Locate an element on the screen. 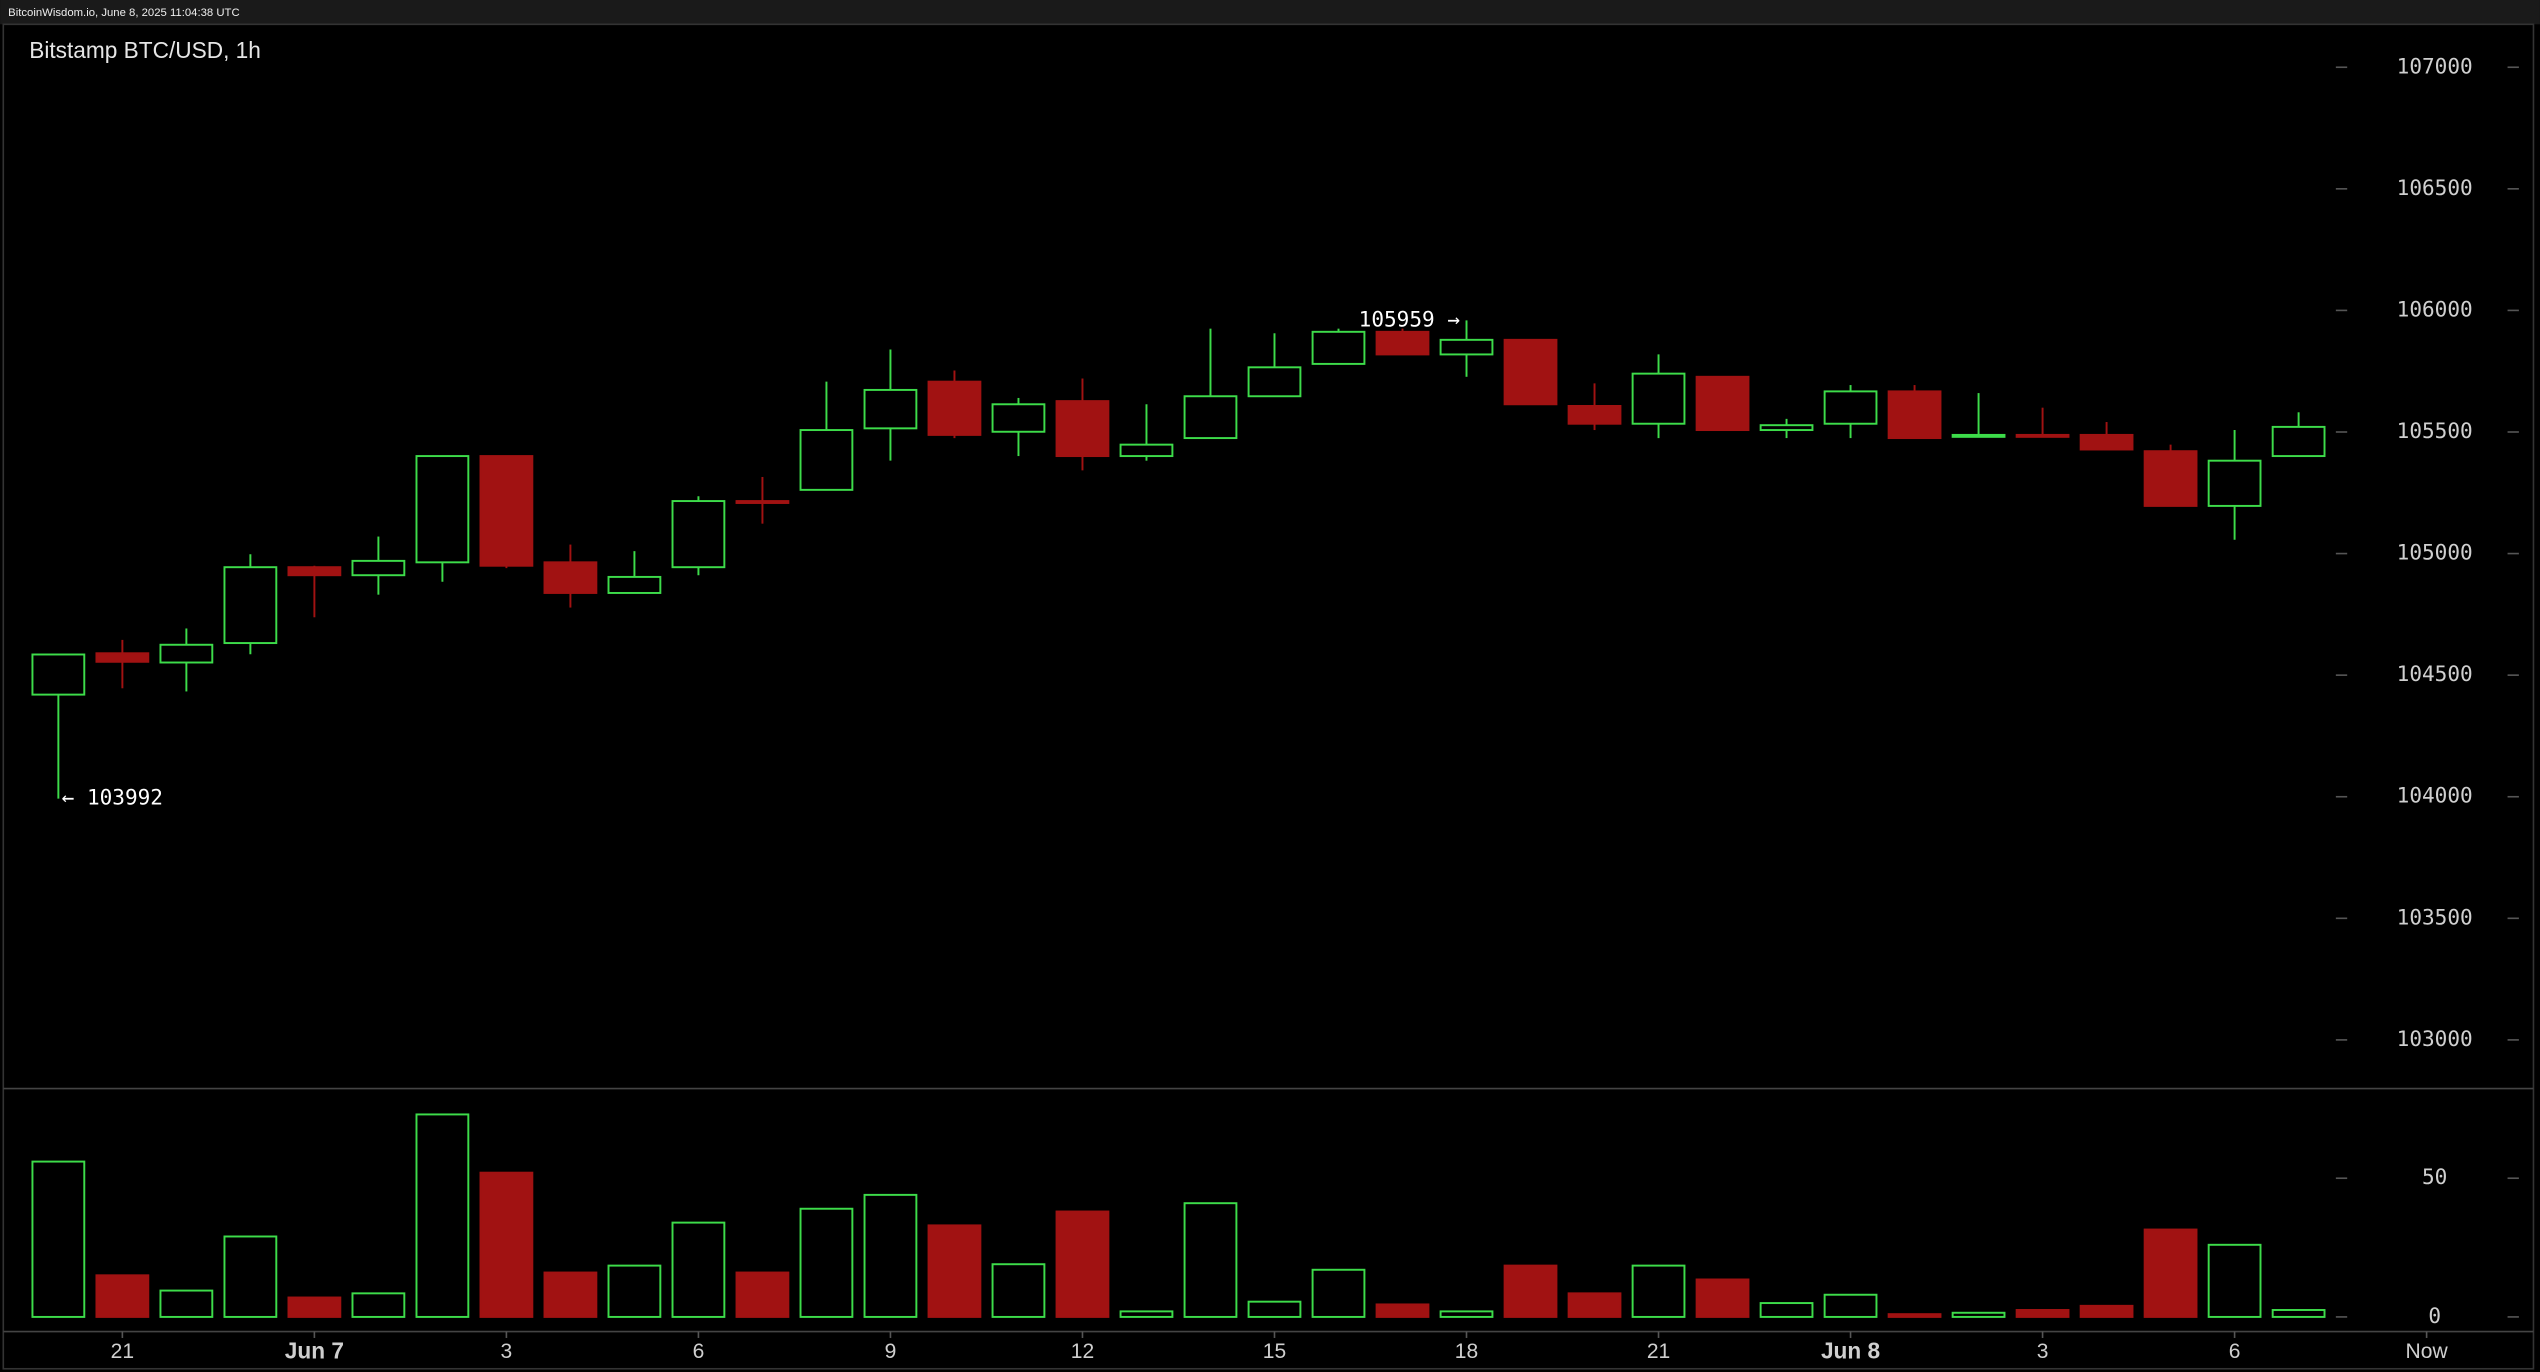 The image size is (2540, 1372). y-tick-label: 104000 is located at coordinates (2435, 795).